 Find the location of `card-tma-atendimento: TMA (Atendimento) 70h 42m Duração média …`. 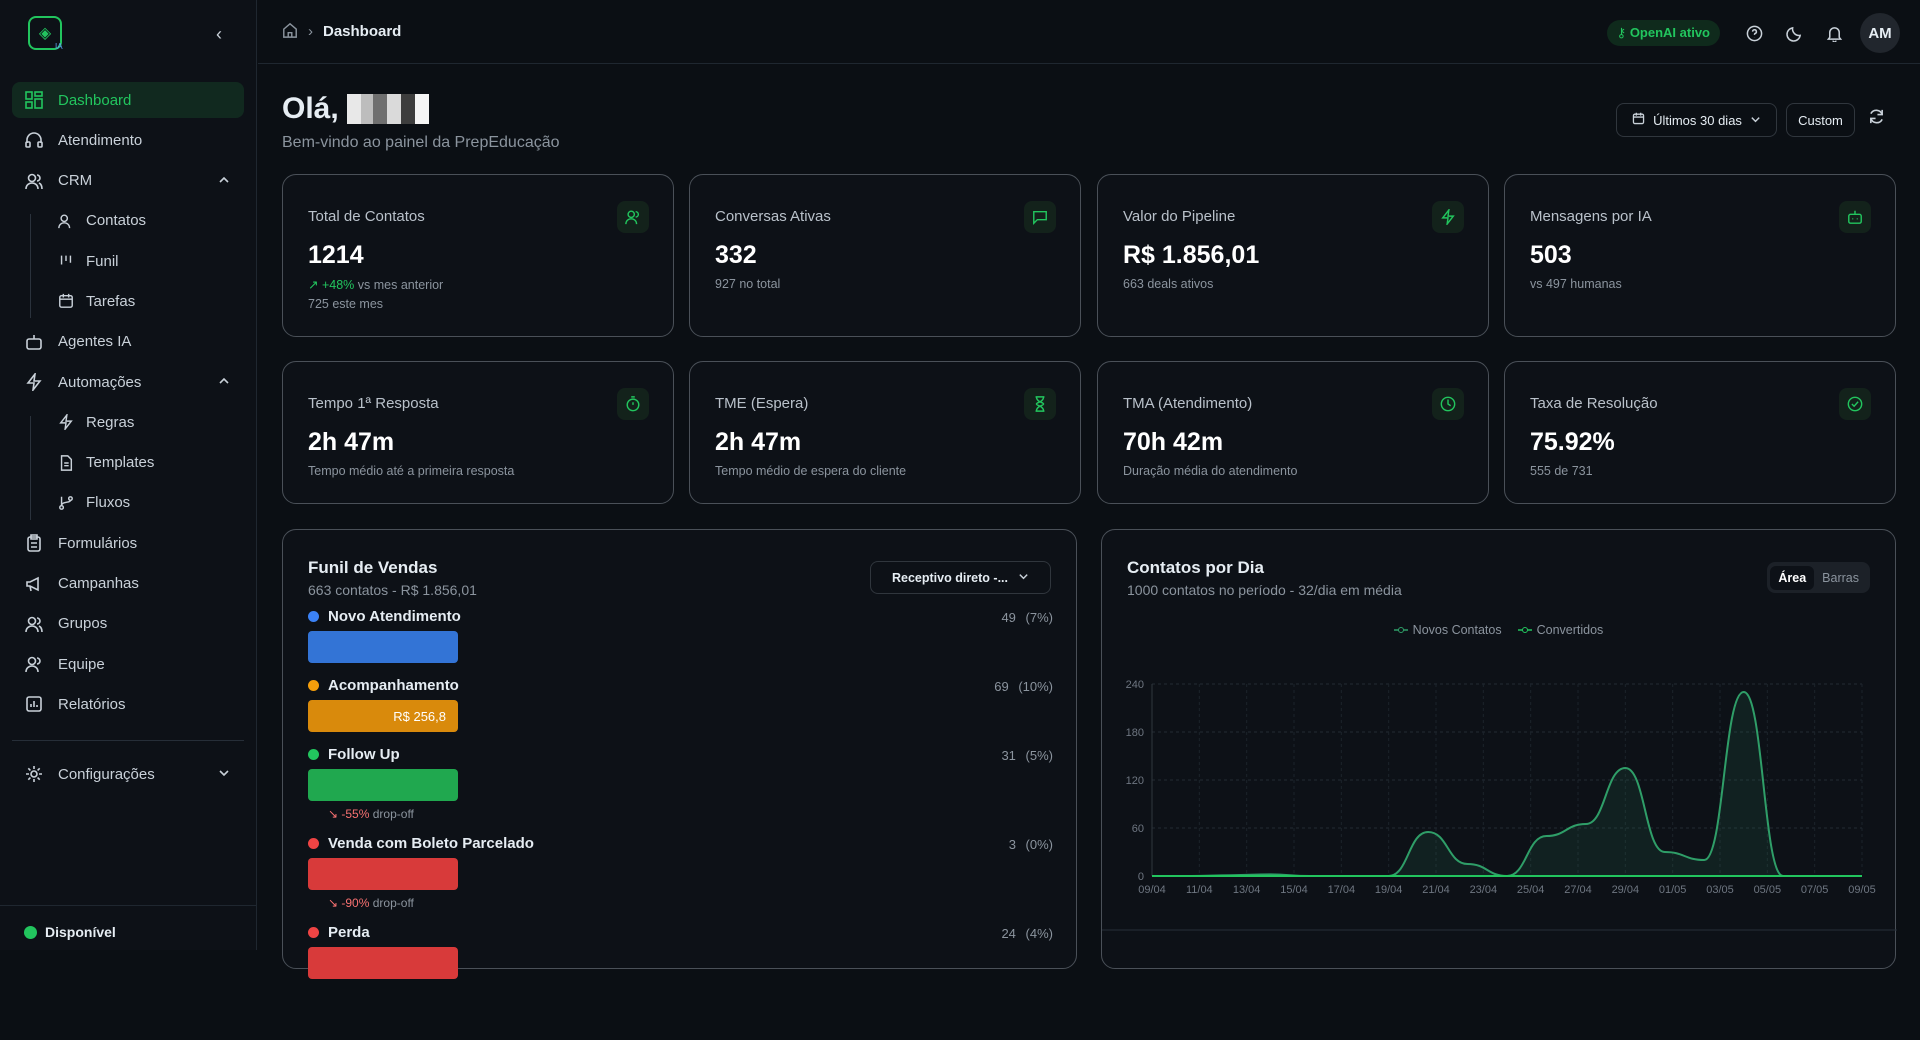

card-tma-atendimento: TMA (Atendimento) 70h 42m Duração média … is located at coordinates (1293, 432).